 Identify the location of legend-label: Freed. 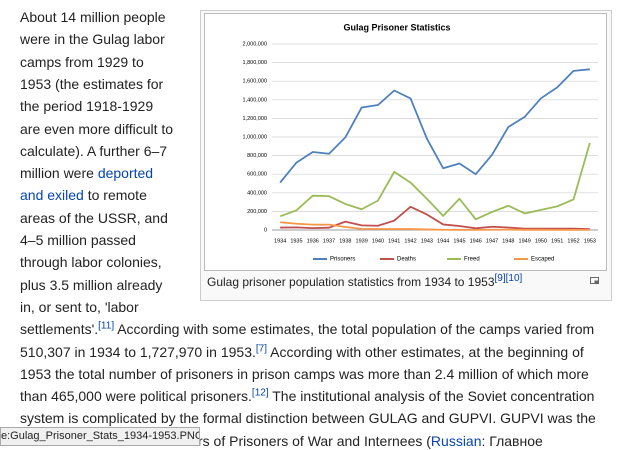
(472, 260).